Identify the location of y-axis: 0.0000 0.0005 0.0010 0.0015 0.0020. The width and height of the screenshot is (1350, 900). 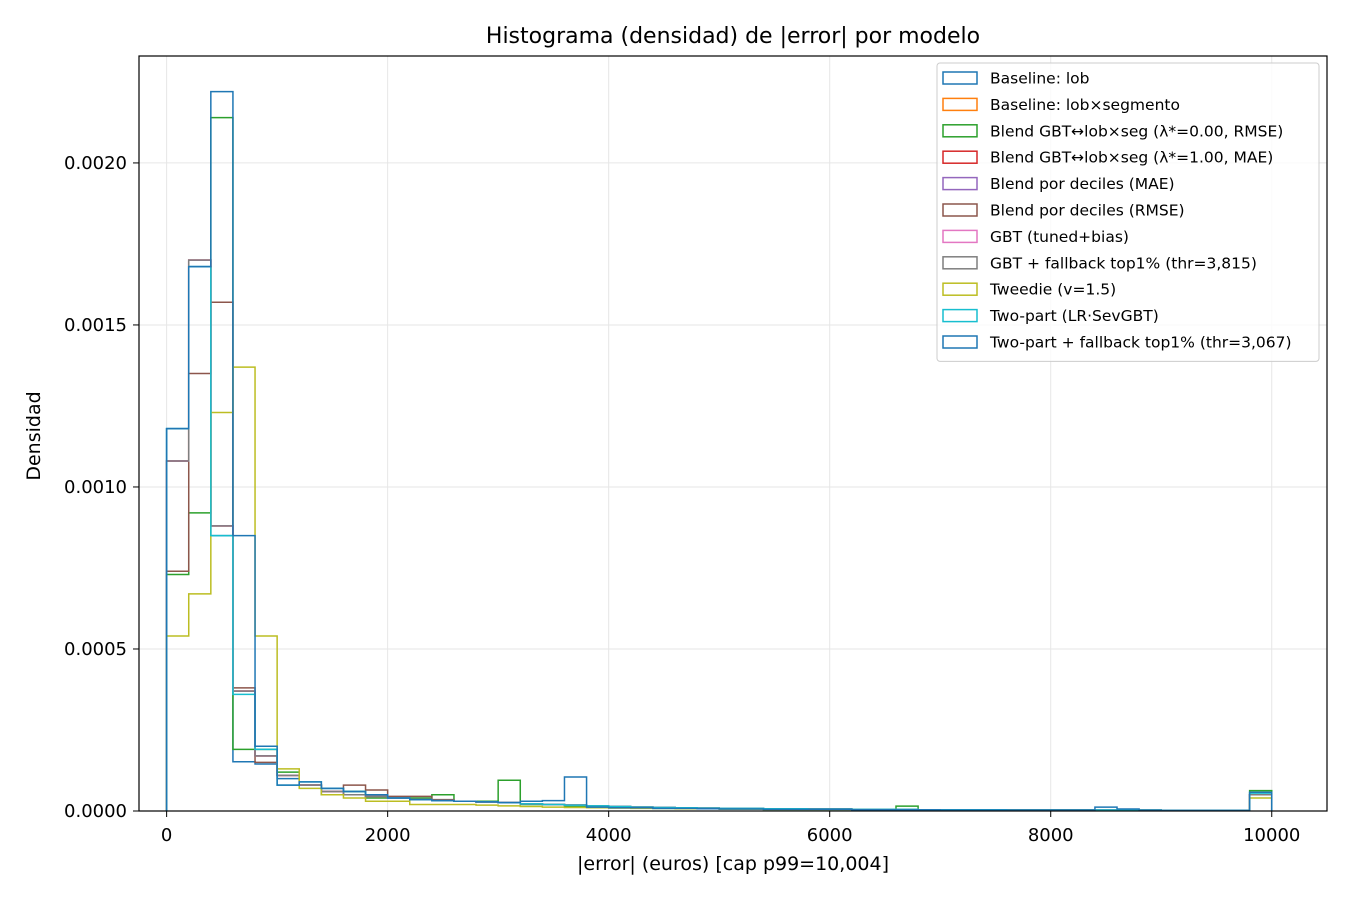
(101, 487).